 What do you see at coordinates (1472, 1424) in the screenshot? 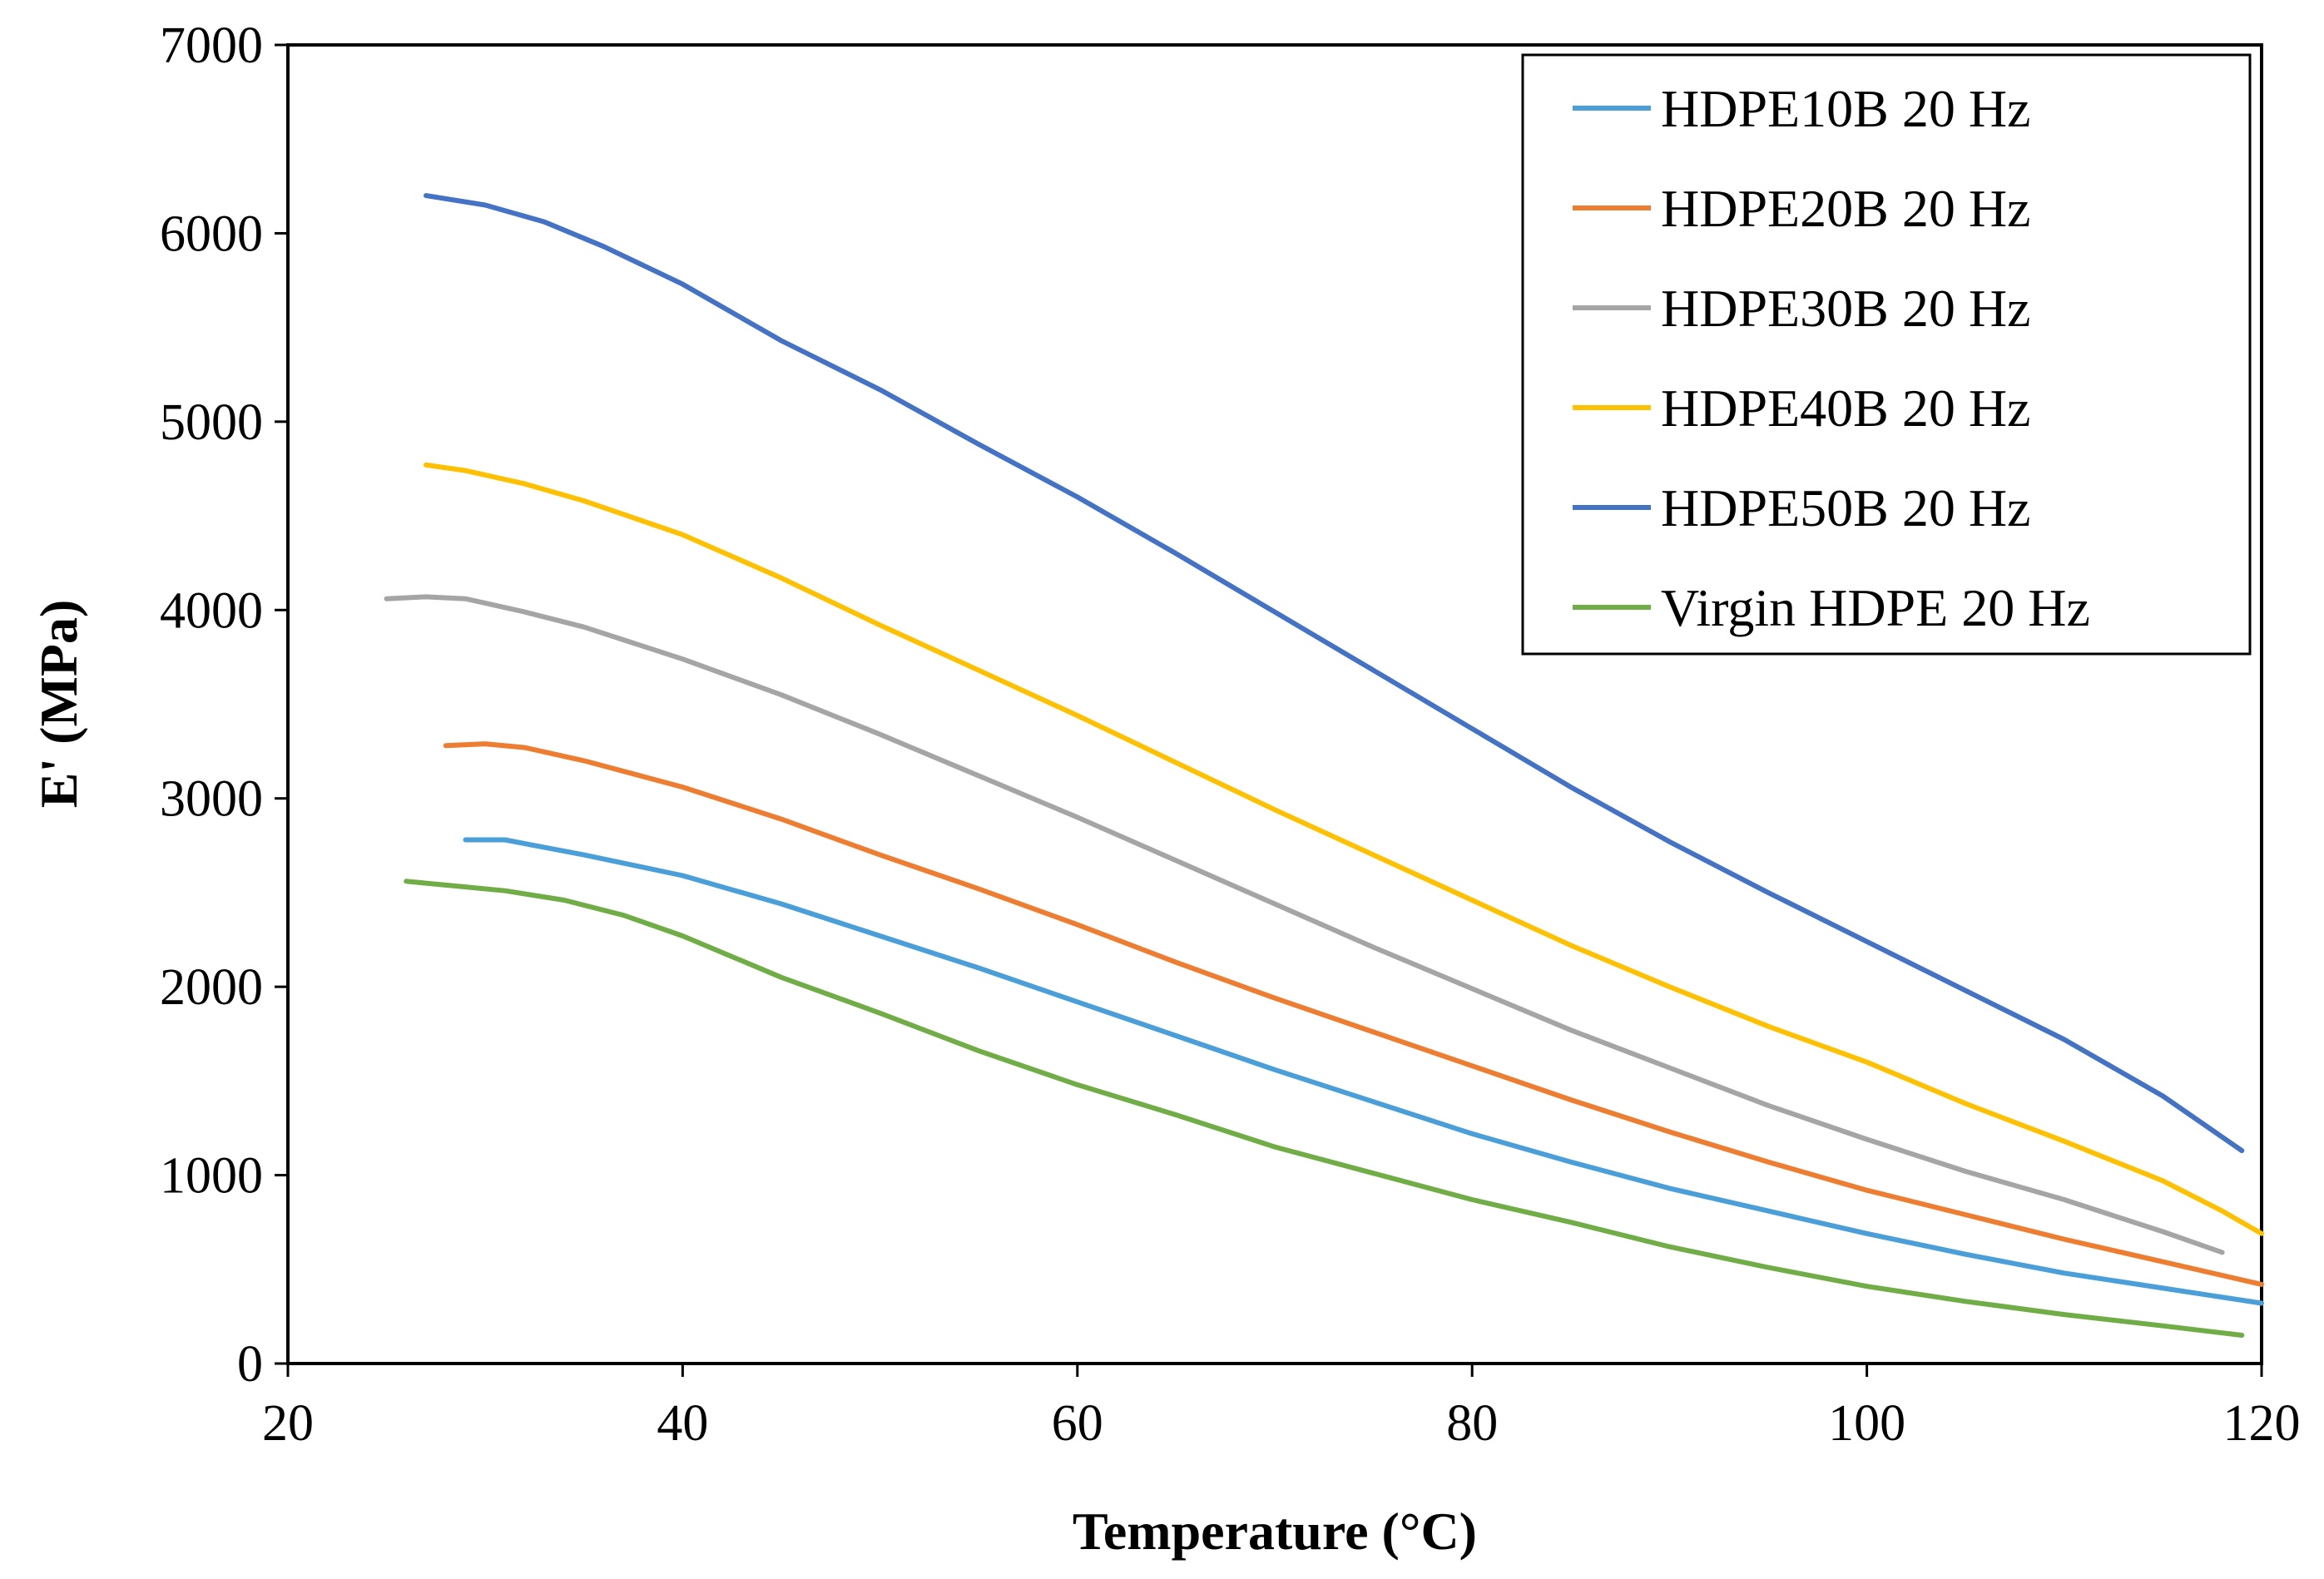
I see `x-tick-label: 80` at bounding box center [1472, 1424].